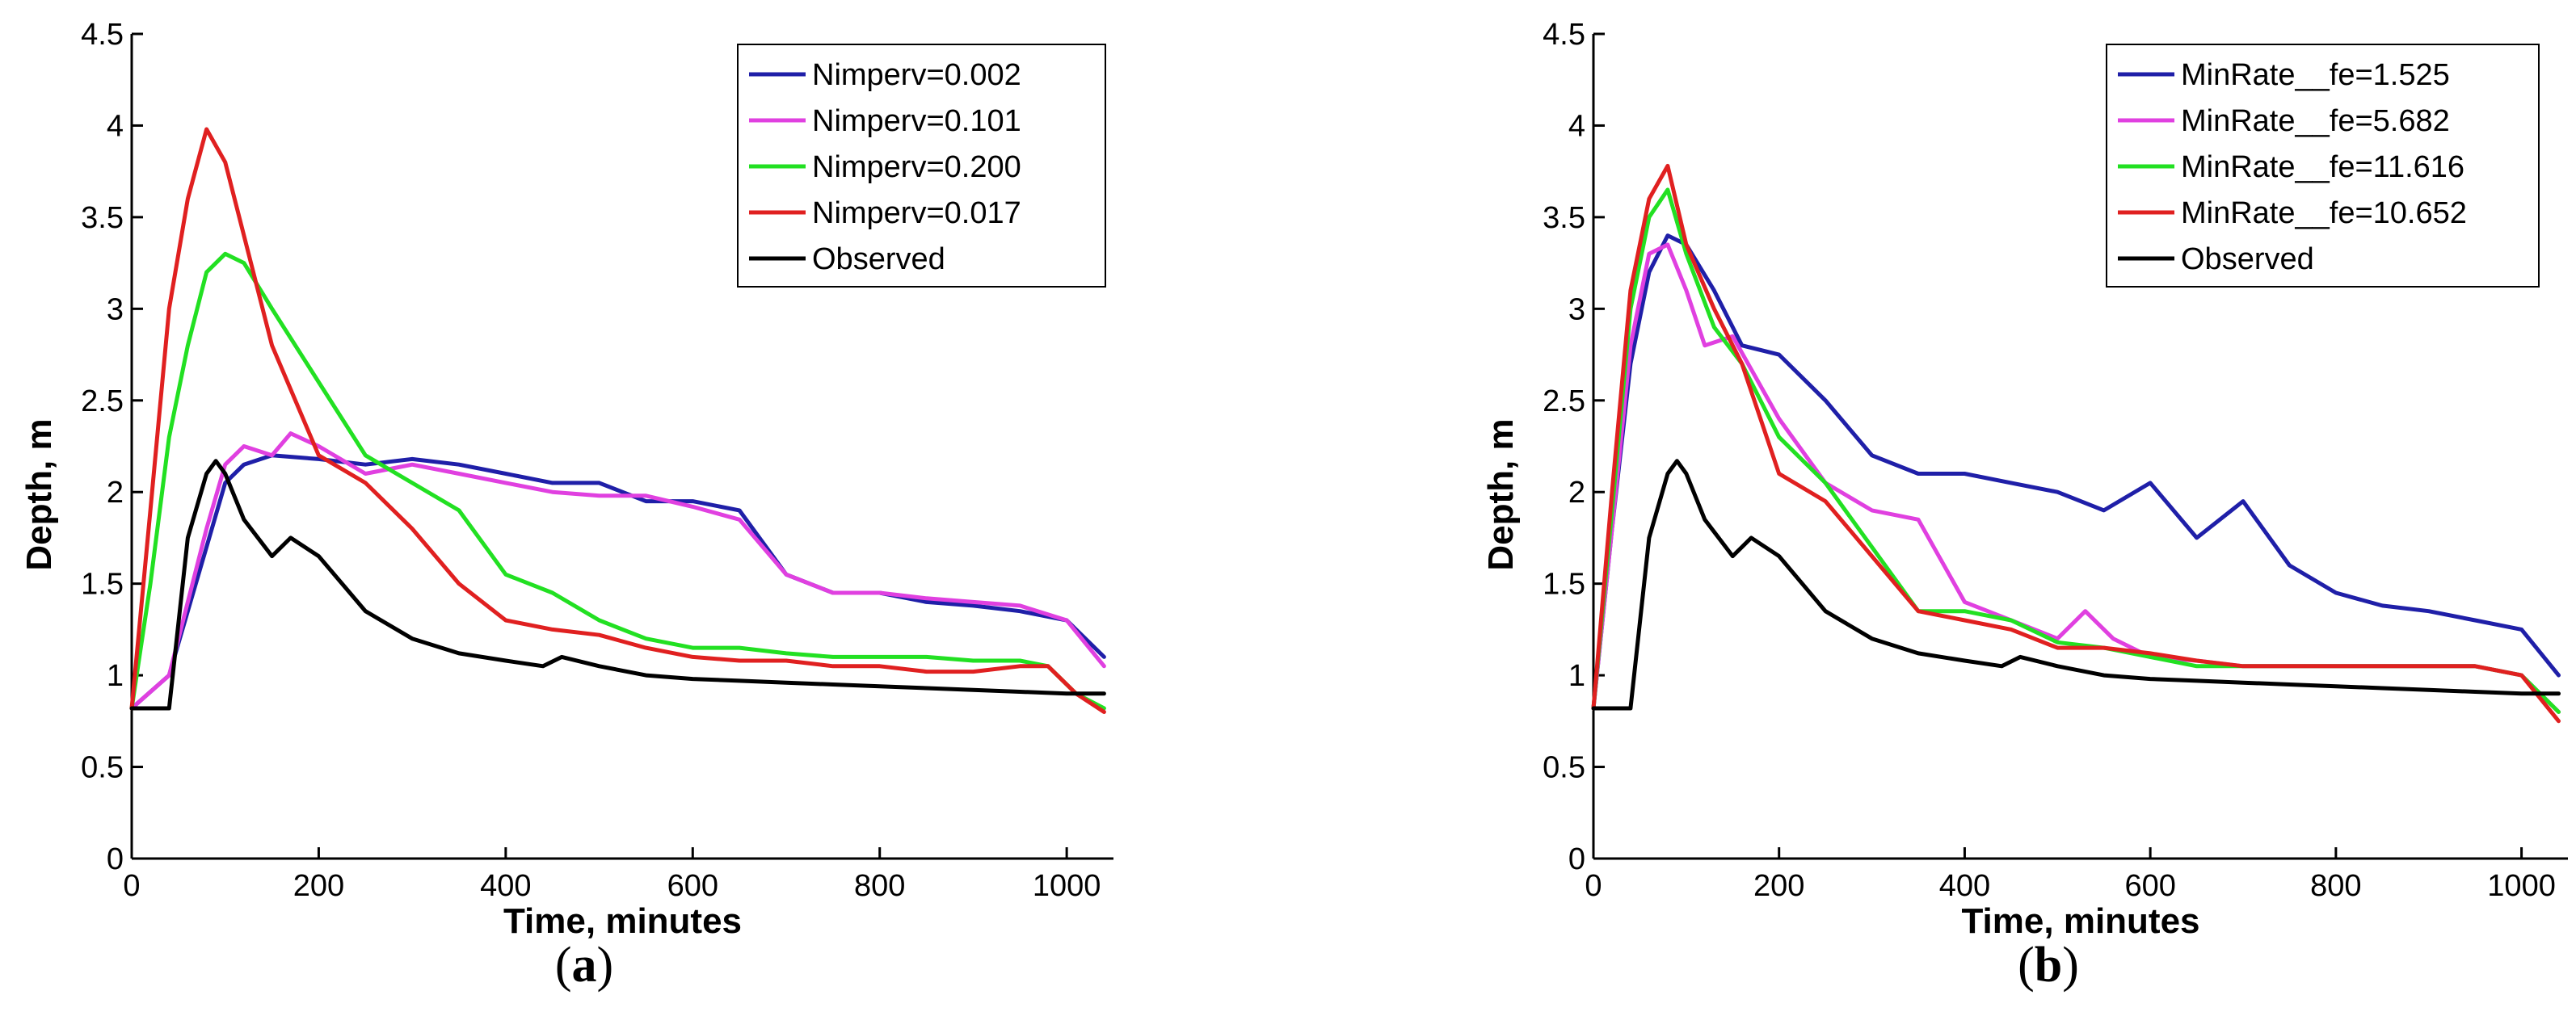 Image resolution: width=2576 pixels, height=1012 pixels. Describe the element at coordinates (916, 75) in the screenshot. I see `legend-entry: Nimperv=0.002` at that location.